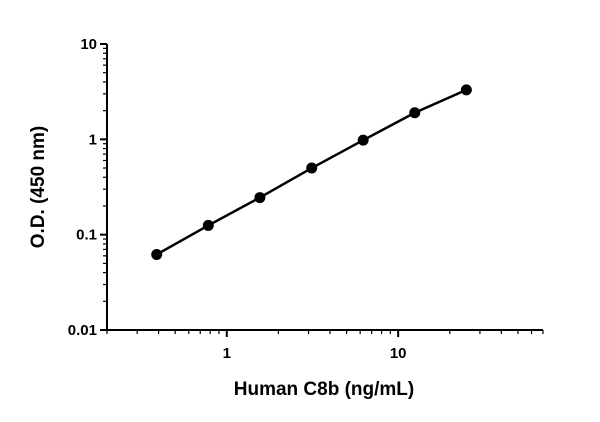  What do you see at coordinates (86, 235) in the screenshot?
I see `y-tick-label: 0.1` at bounding box center [86, 235].